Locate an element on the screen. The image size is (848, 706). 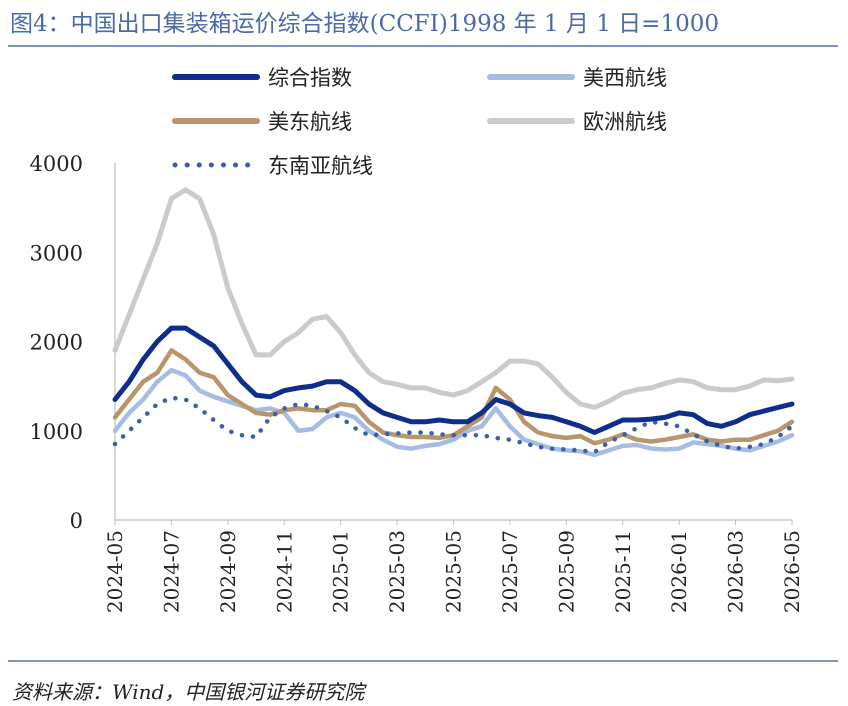
x-tick-label: 2026-03 is located at coordinates (736, 571).